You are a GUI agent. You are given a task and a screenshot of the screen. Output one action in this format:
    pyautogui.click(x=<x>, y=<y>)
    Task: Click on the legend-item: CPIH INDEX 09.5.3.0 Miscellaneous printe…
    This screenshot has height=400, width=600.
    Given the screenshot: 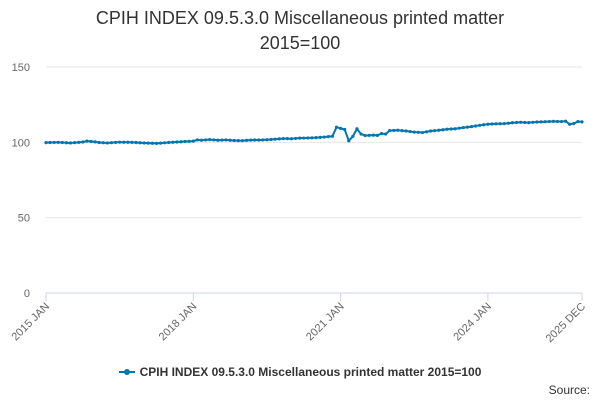 What is the action you would take?
    pyautogui.click(x=299, y=372)
    